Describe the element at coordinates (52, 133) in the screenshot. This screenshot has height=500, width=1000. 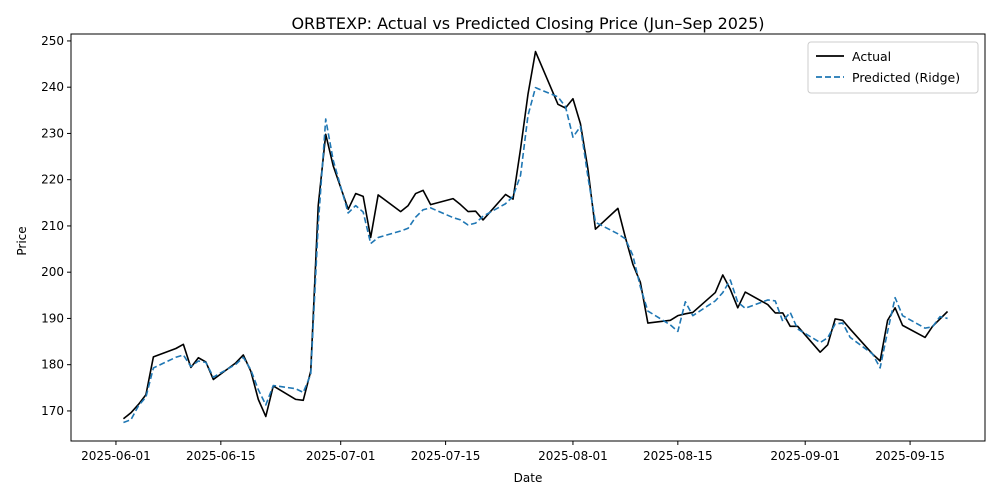
I see `y-tick-label: 230` at that location.